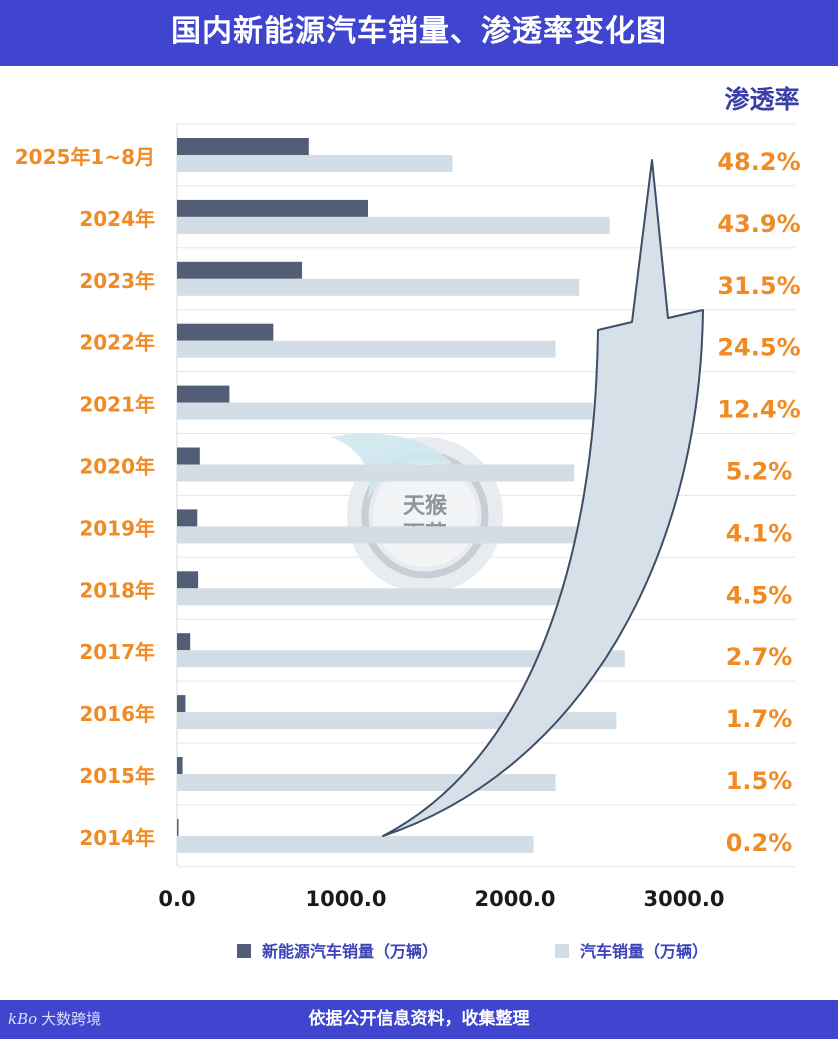 The image size is (838, 1039). Describe the element at coordinates (758, 224) in the screenshot. I see `penetration-value: 43.9%` at that location.